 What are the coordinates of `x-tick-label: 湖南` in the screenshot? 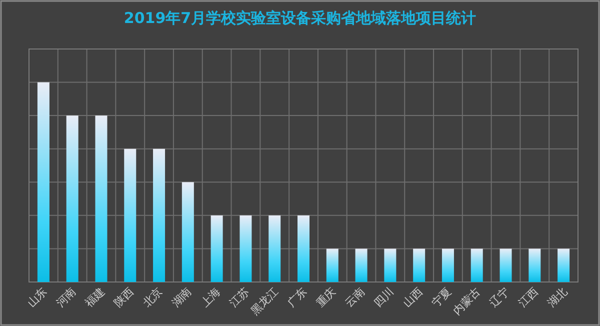 It's located at (181, 297).